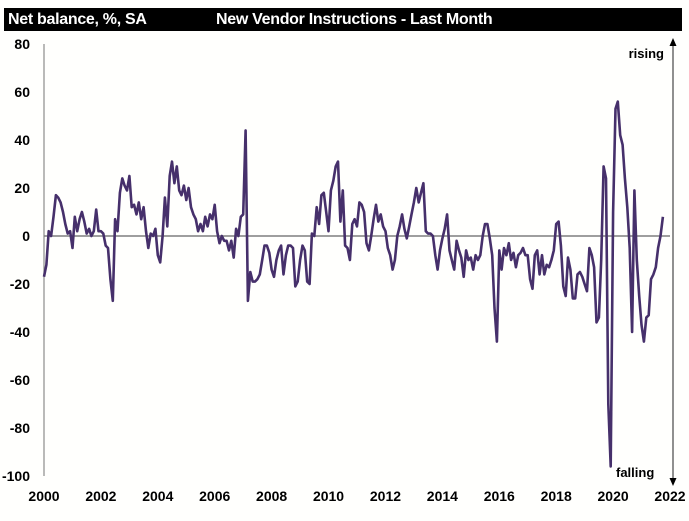 This screenshot has width=689, height=521. I want to click on y-axis-ticks: 80 60 40 20 0 -20 -40 -60 -80 -100, so click(16, 260).